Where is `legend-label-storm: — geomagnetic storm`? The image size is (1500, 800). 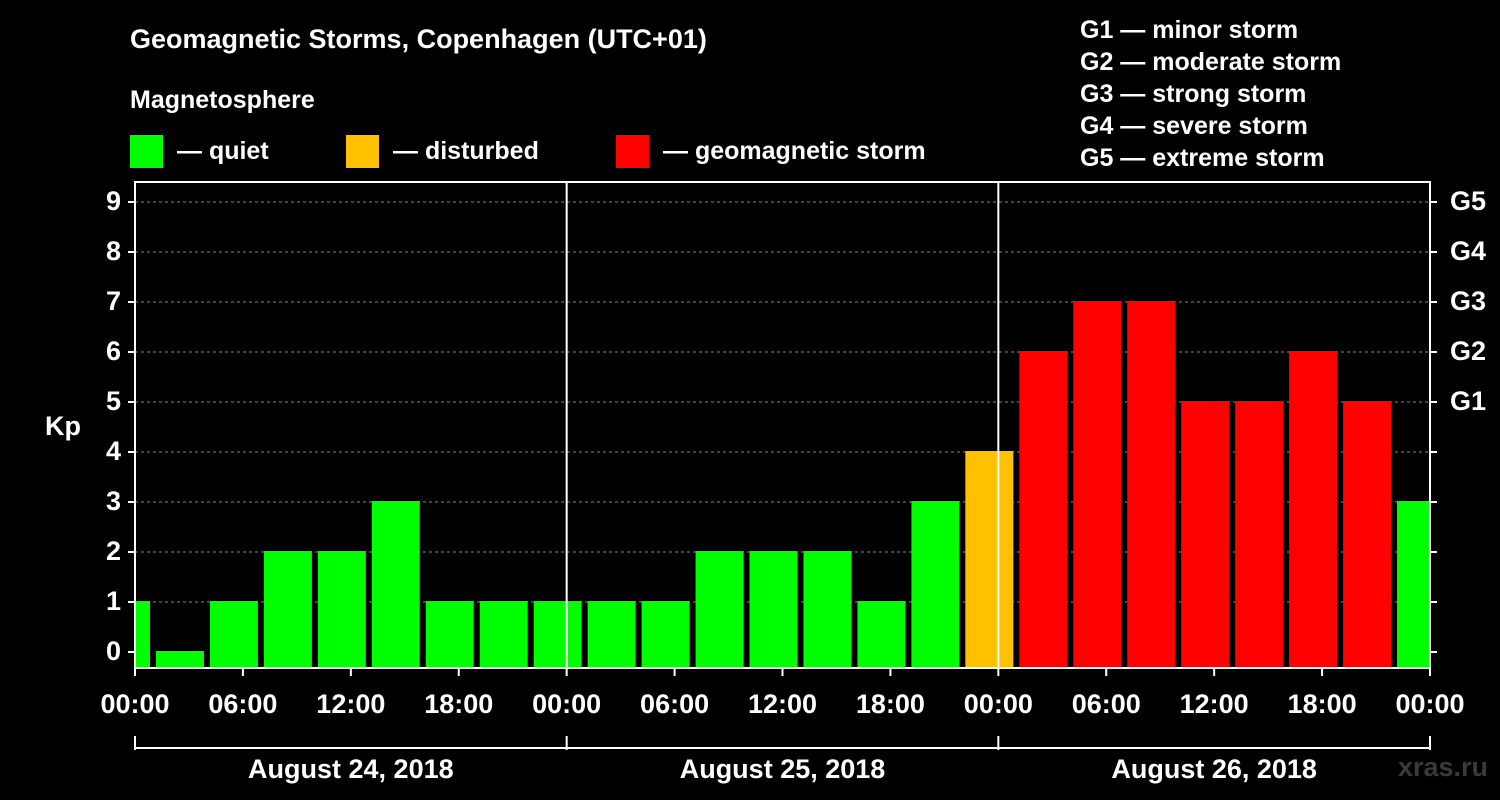 legend-label-storm: — geomagnetic storm is located at coordinates (794, 150).